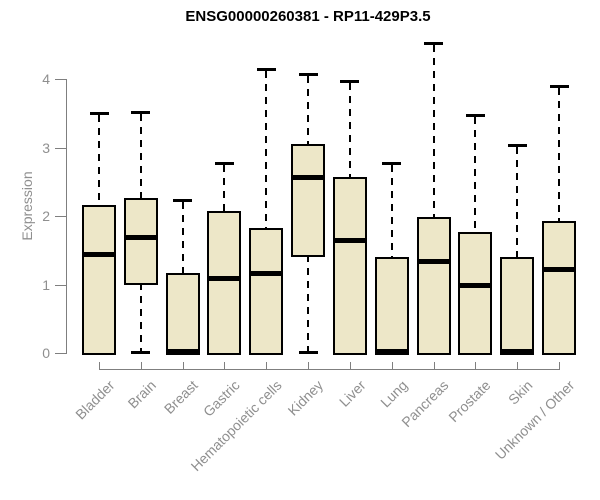  Describe the element at coordinates (46, 216) in the screenshot. I see `y-tick-label: 2` at that location.